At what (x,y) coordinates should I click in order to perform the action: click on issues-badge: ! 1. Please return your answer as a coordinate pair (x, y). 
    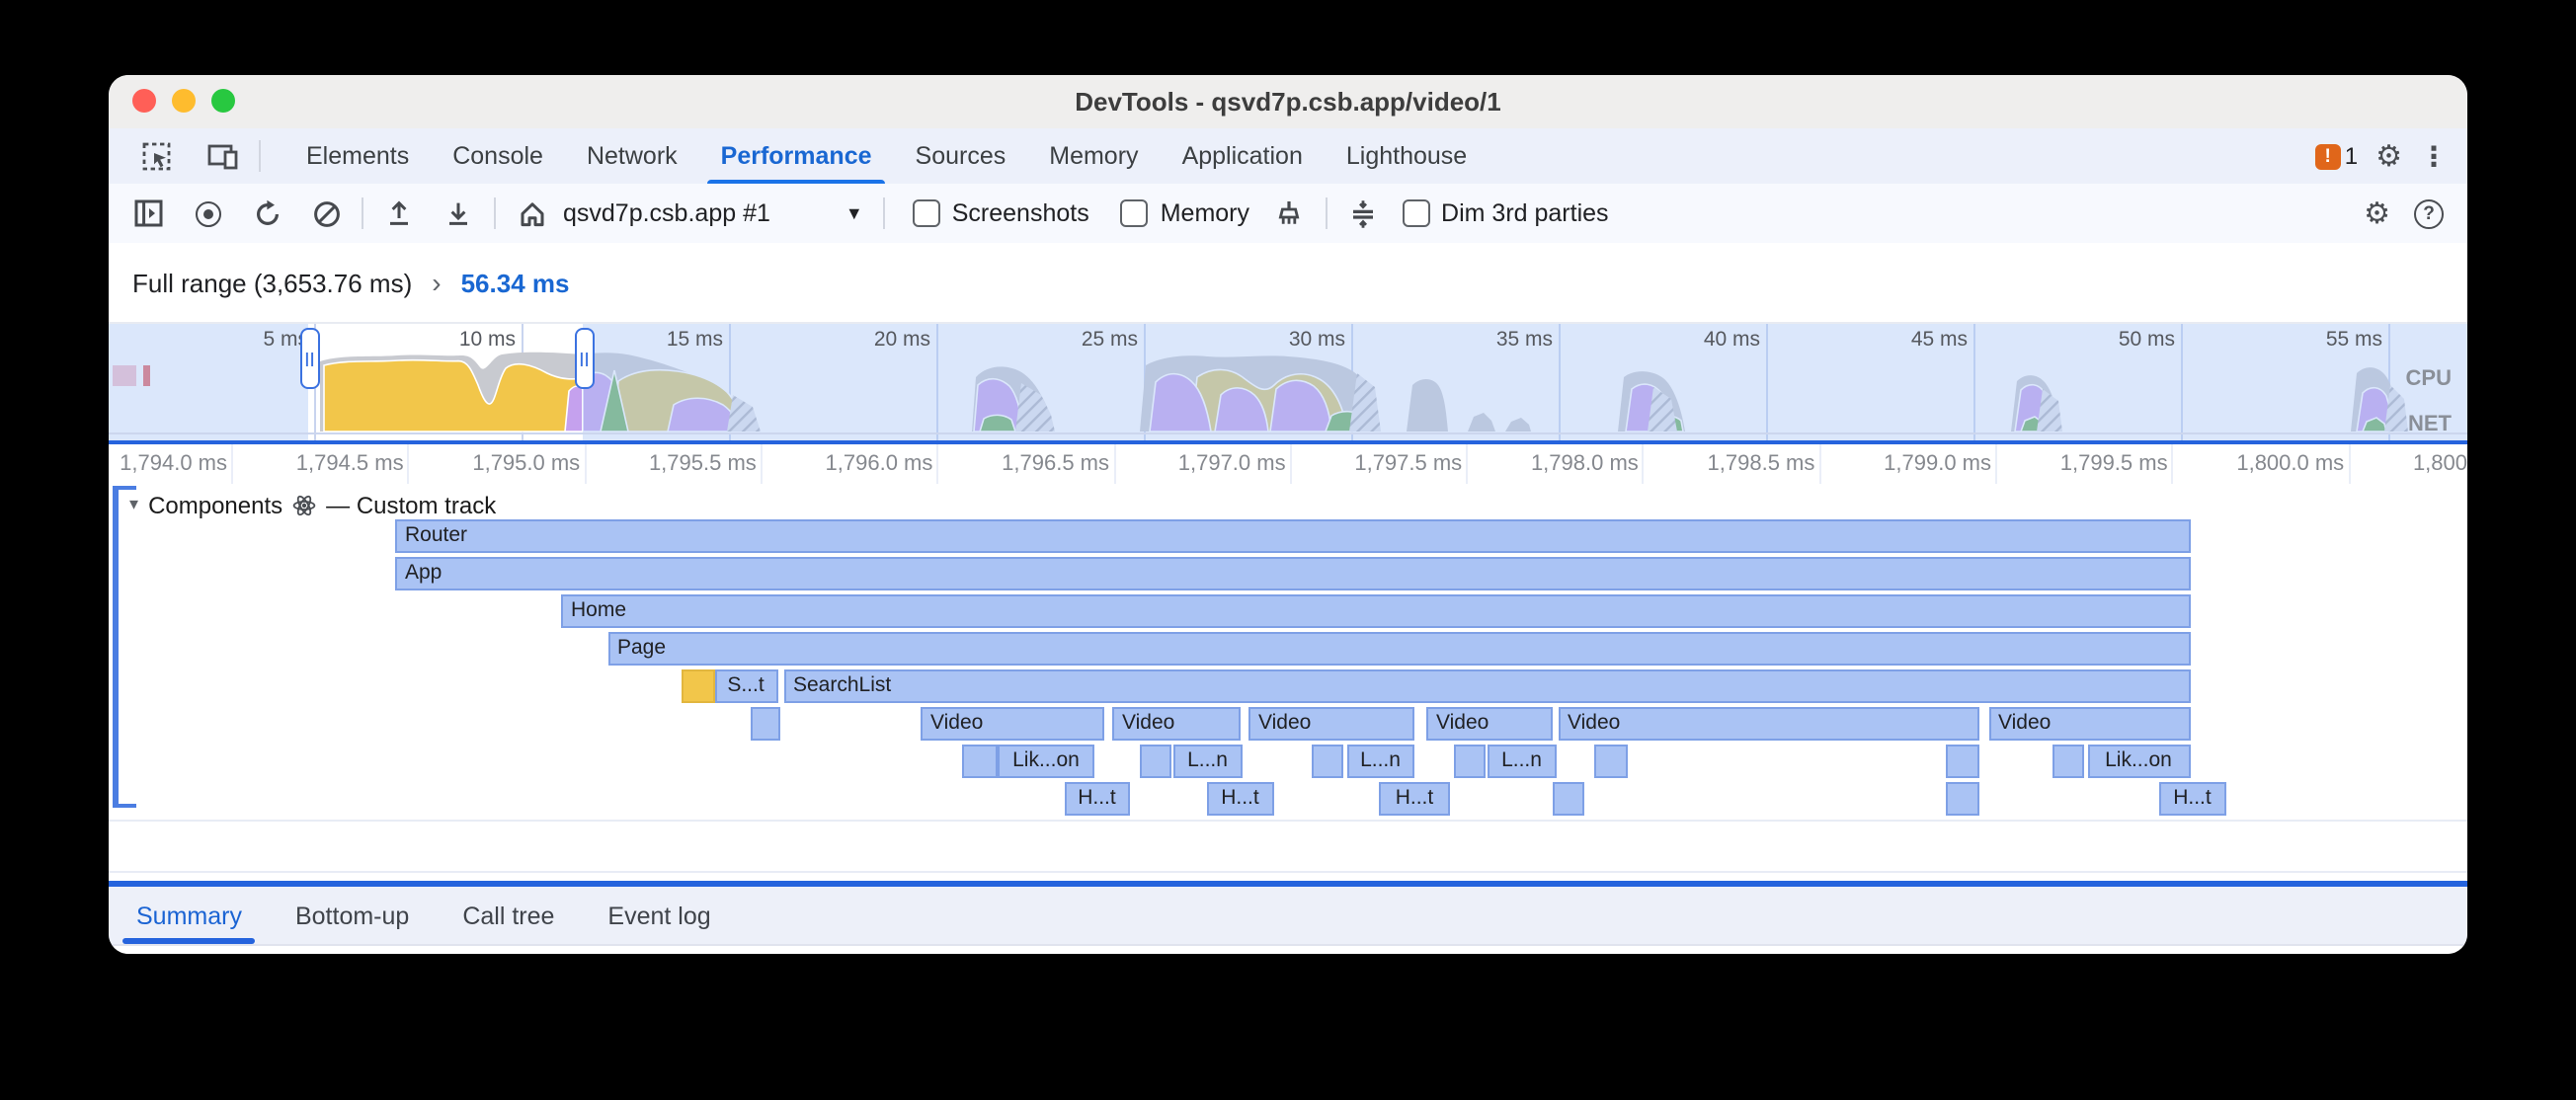
    Looking at the image, I should click on (2336, 156).